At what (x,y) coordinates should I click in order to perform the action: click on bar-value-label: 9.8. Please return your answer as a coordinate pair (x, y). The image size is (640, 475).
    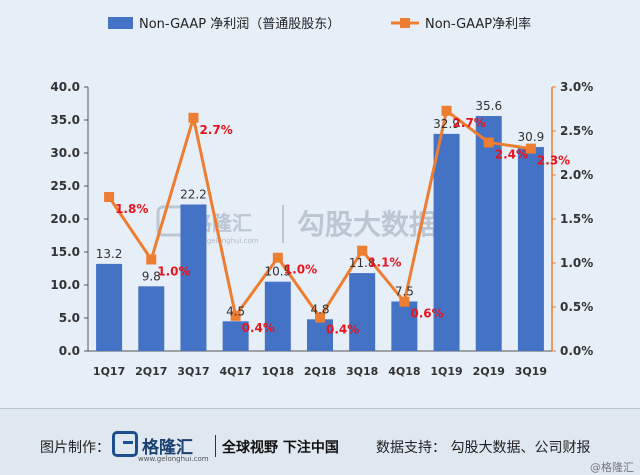
    Looking at the image, I should click on (151, 276).